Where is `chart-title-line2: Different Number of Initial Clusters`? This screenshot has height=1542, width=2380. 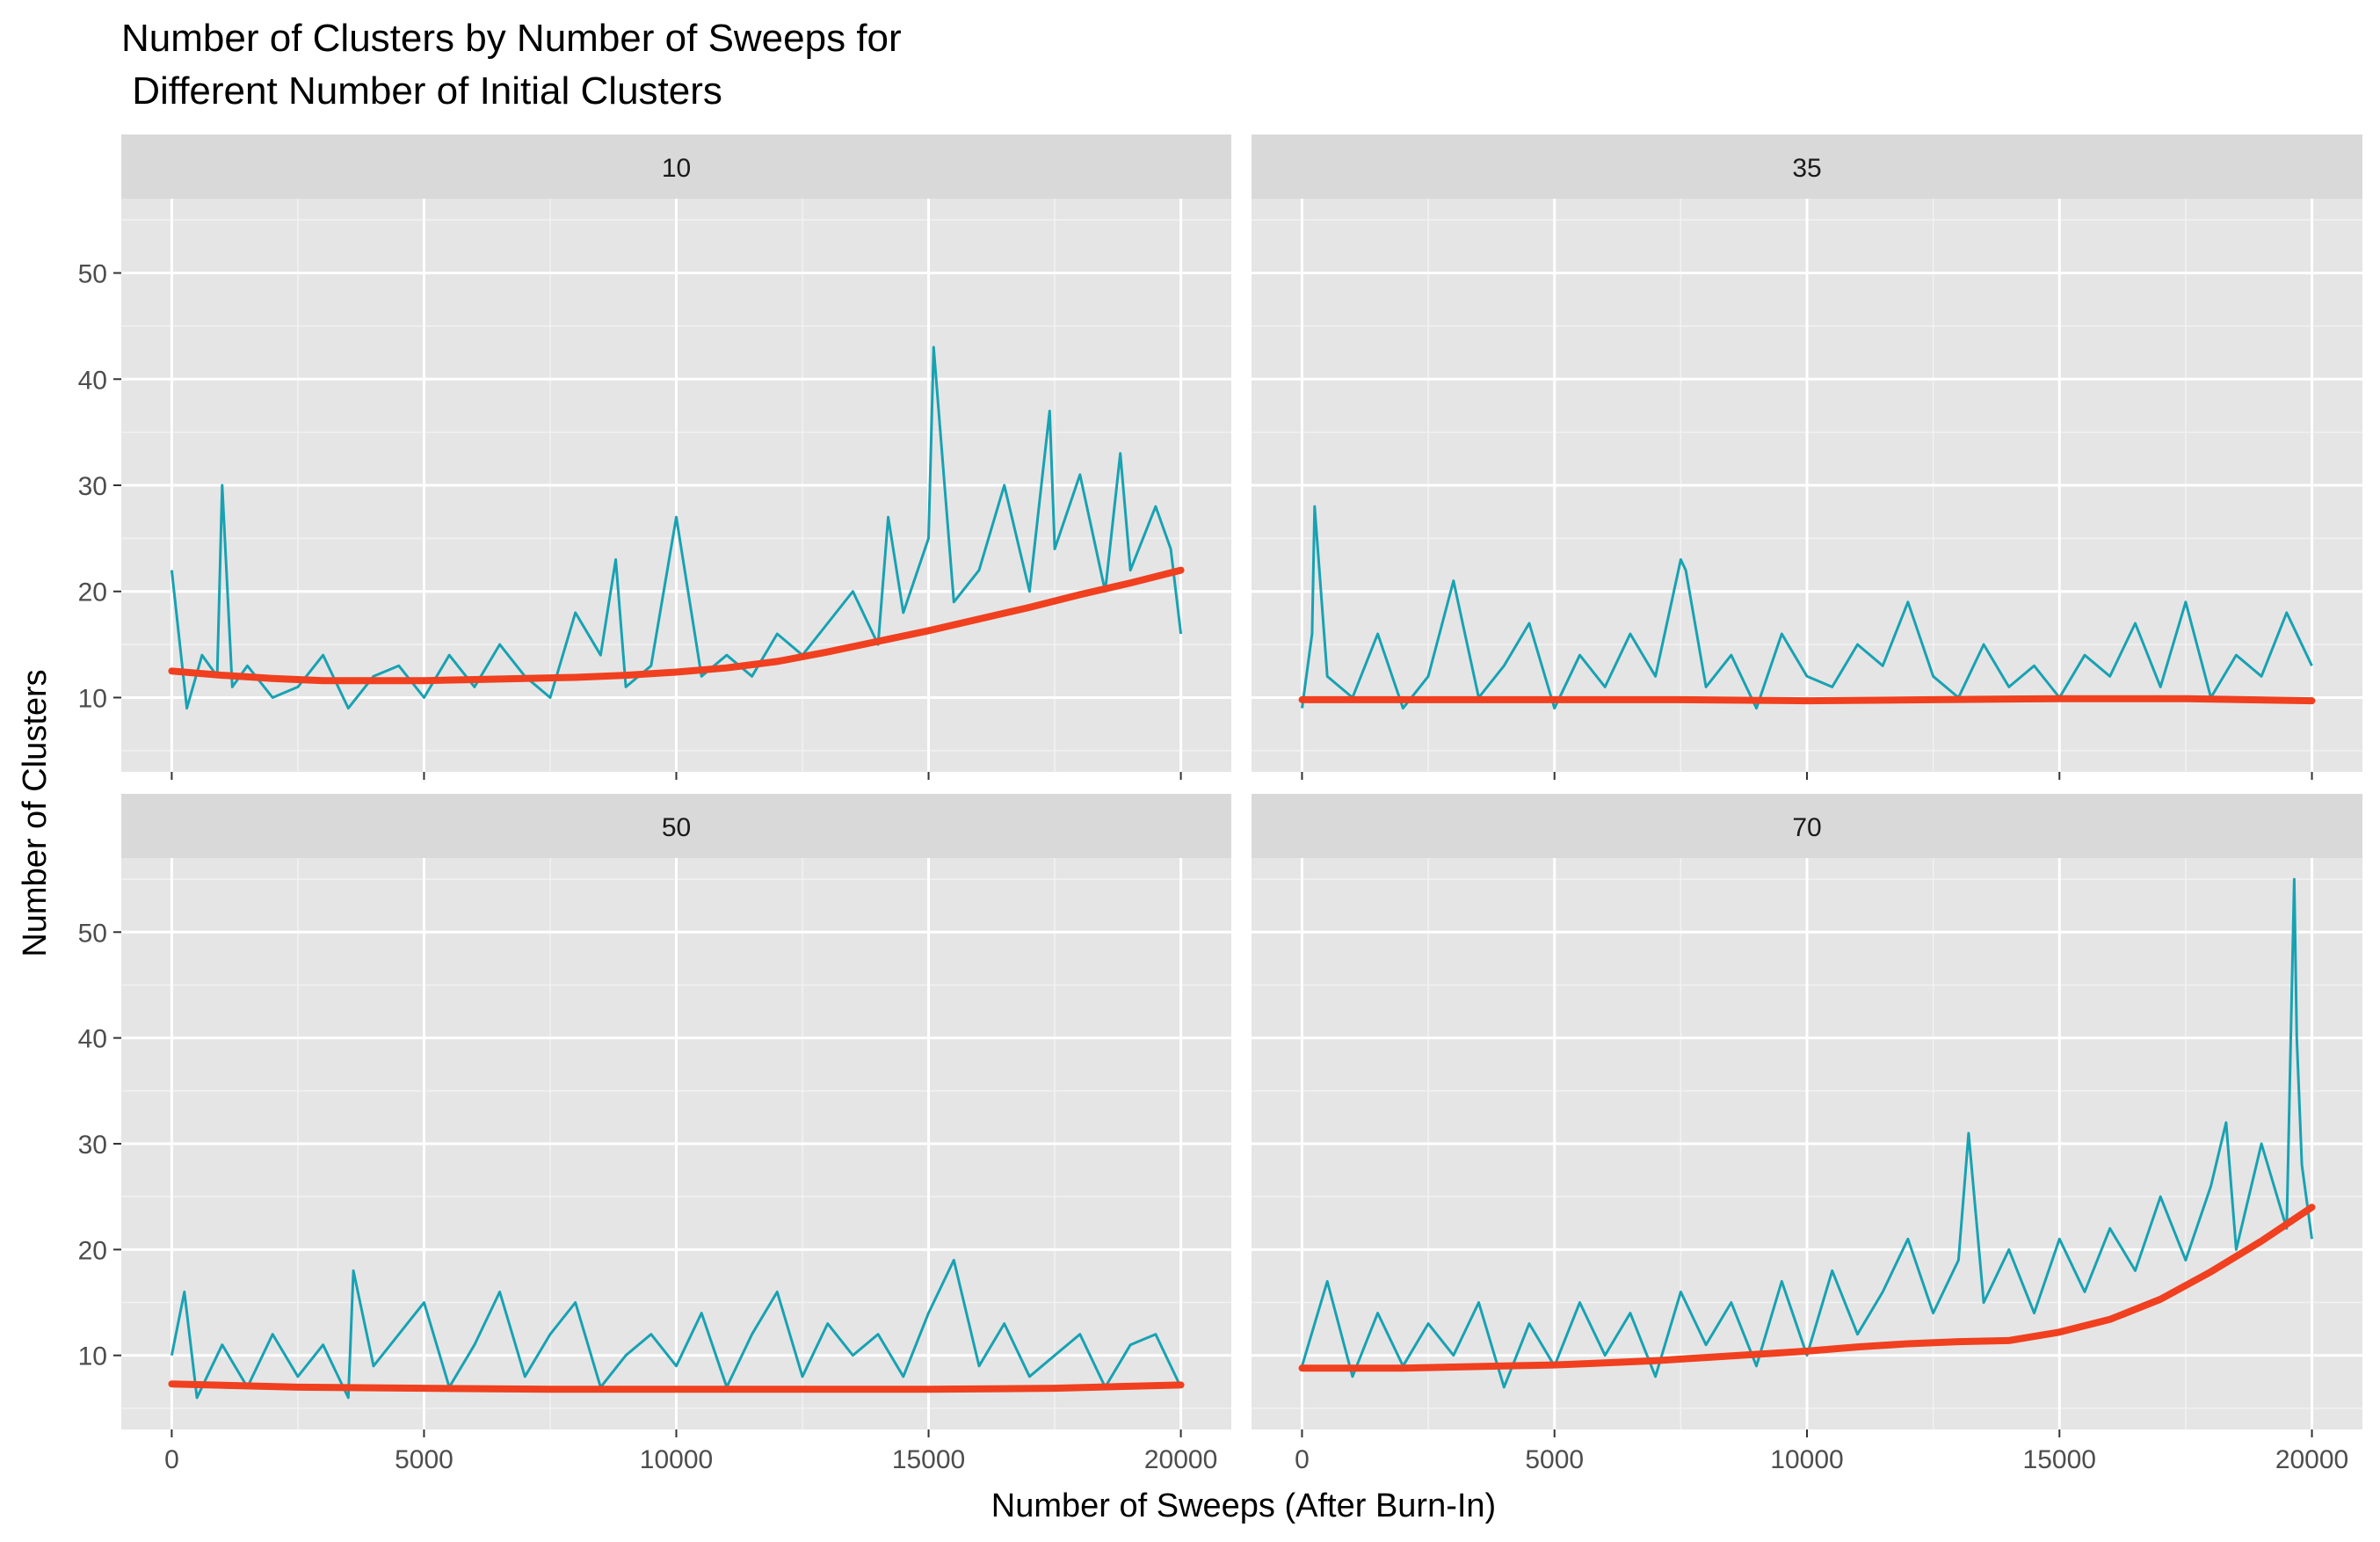
chart-title-line2: Different Number of Initial Clusters is located at coordinates (421, 91).